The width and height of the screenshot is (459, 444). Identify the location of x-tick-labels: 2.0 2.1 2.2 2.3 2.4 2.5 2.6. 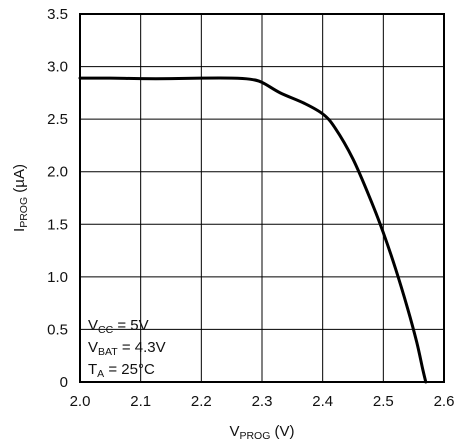
(262, 401).